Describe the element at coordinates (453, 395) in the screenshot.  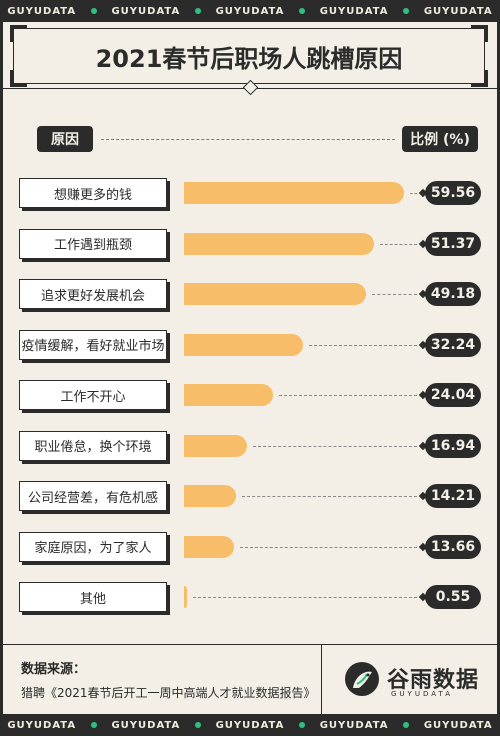
I see `value-label: 24.04` at that location.